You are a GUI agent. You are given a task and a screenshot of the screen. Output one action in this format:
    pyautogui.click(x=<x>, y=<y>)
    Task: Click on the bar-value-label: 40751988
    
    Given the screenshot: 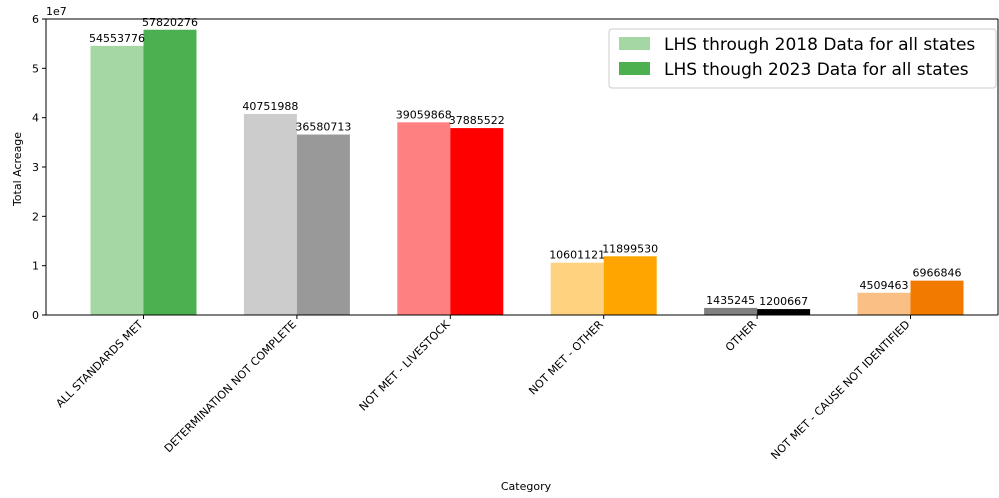 What is the action you would take?
    pyautogui.click(x=270, y=106)
    